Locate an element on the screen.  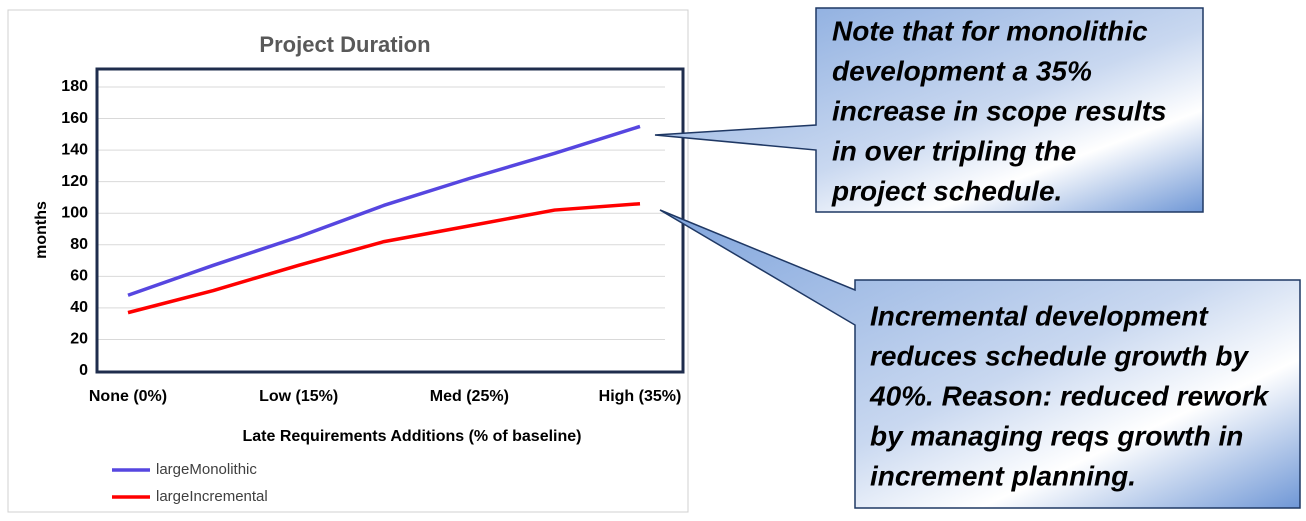
y-tick-label: 120 is located at coordinates (74, 181).